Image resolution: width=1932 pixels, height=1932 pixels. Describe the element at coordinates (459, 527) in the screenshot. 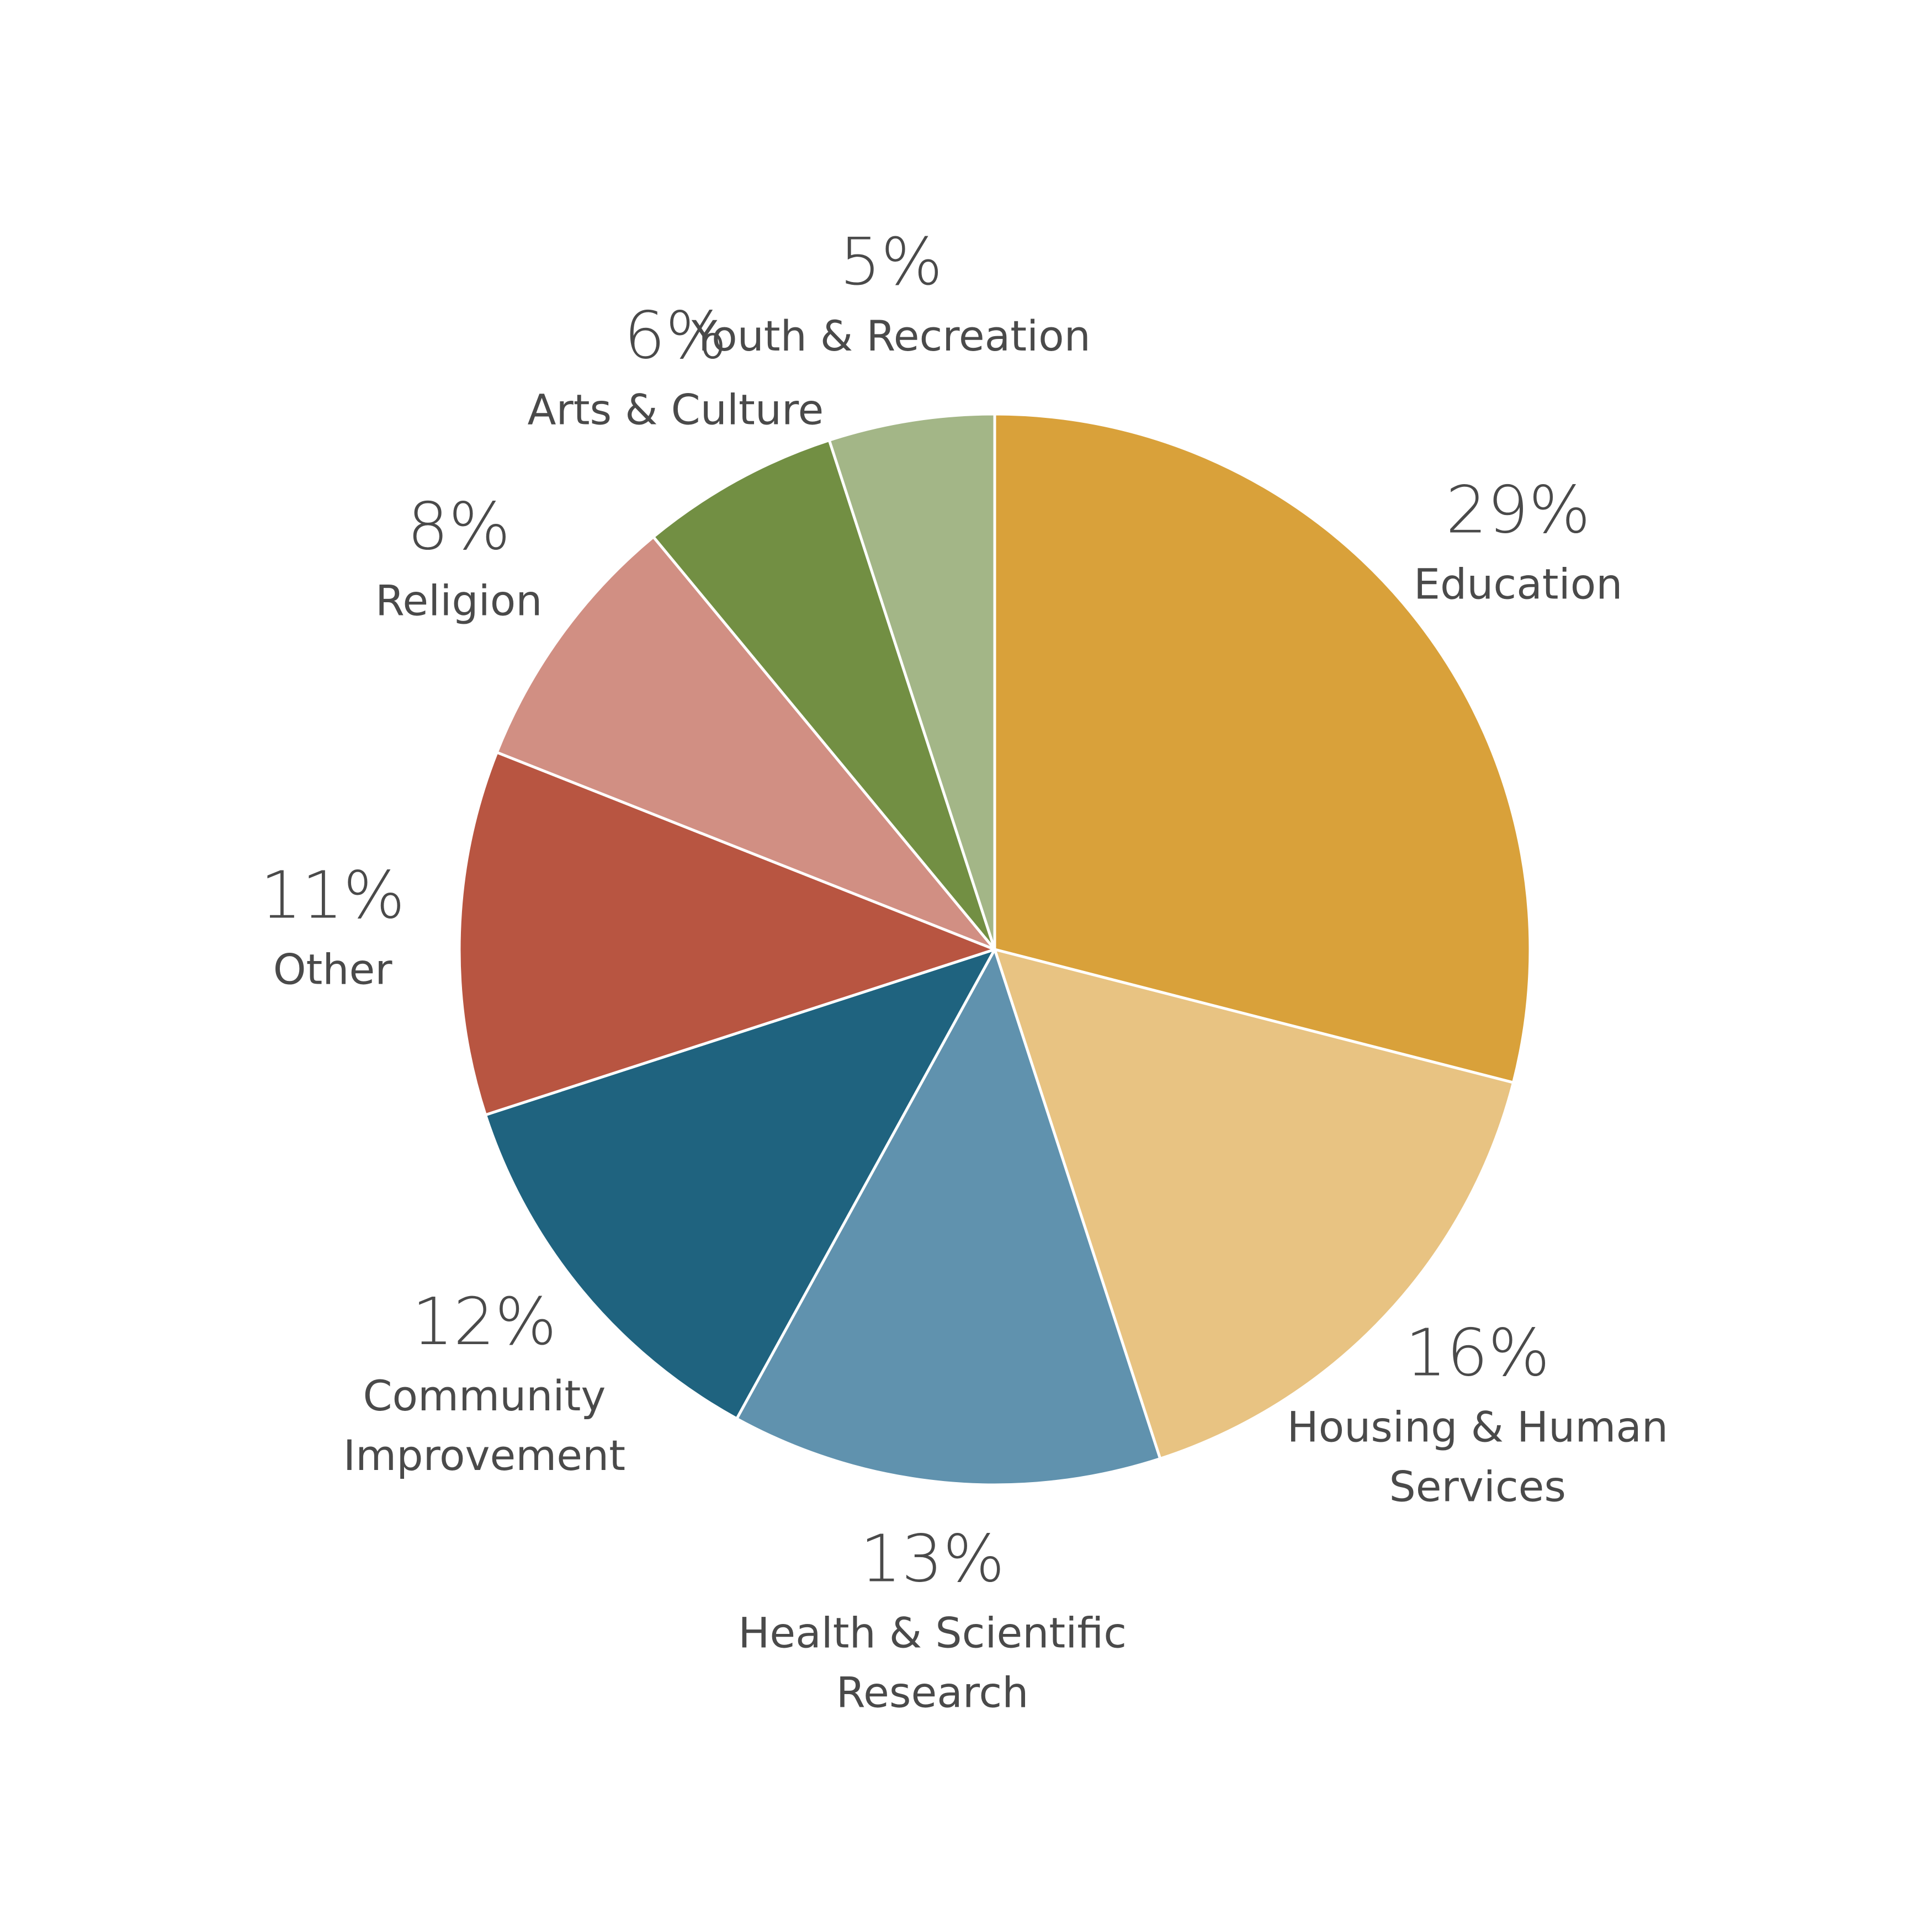

I see `pie-slice-percent-religion: 8%` at that location.